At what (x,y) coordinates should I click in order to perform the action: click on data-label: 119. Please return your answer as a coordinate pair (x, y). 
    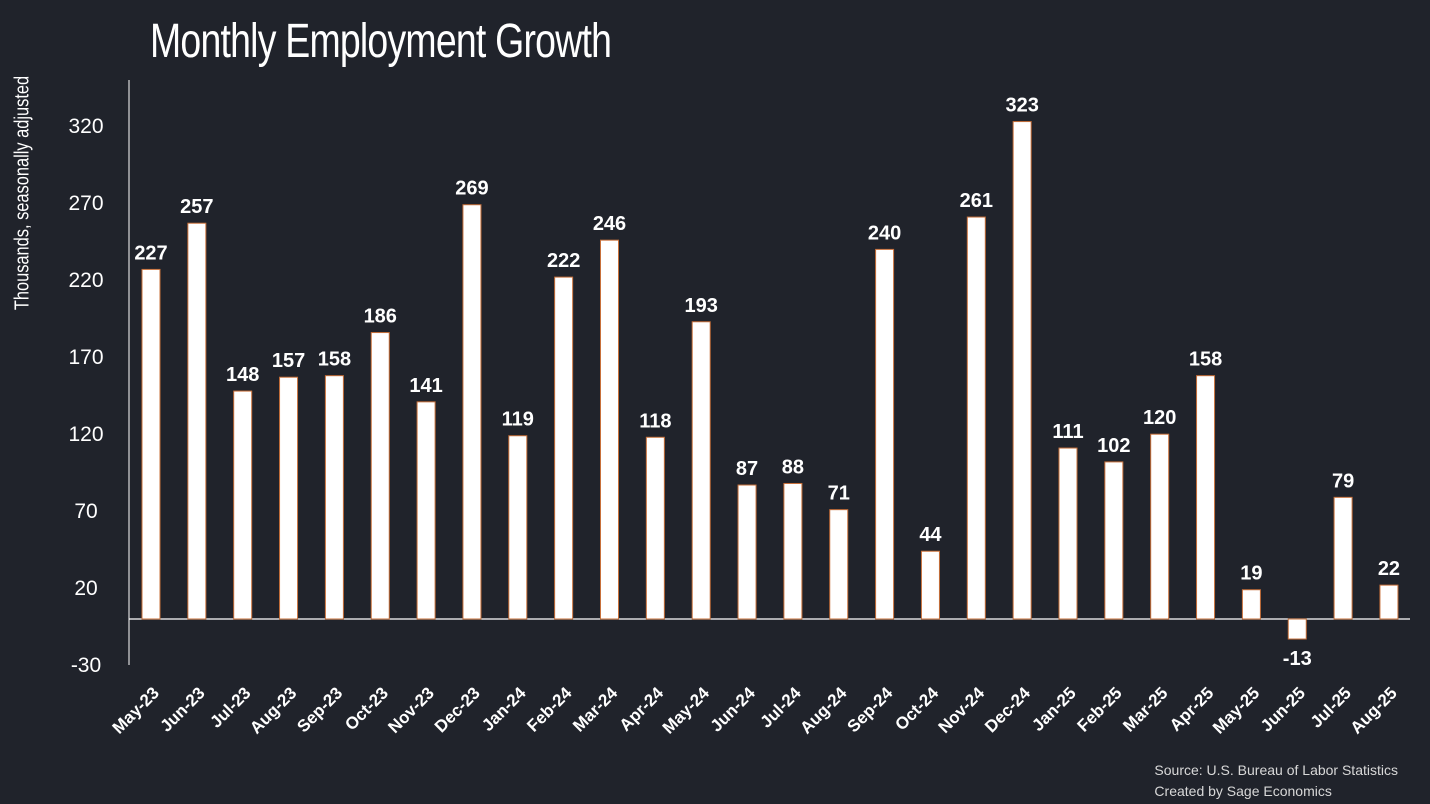
    Looking at the image, I should click on (518, 420).